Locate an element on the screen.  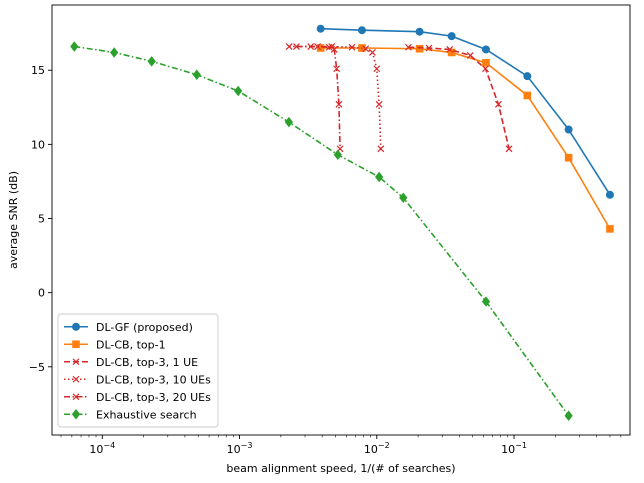
legend-item: DL-CB, top-1 is located at coordinates (115, 344).